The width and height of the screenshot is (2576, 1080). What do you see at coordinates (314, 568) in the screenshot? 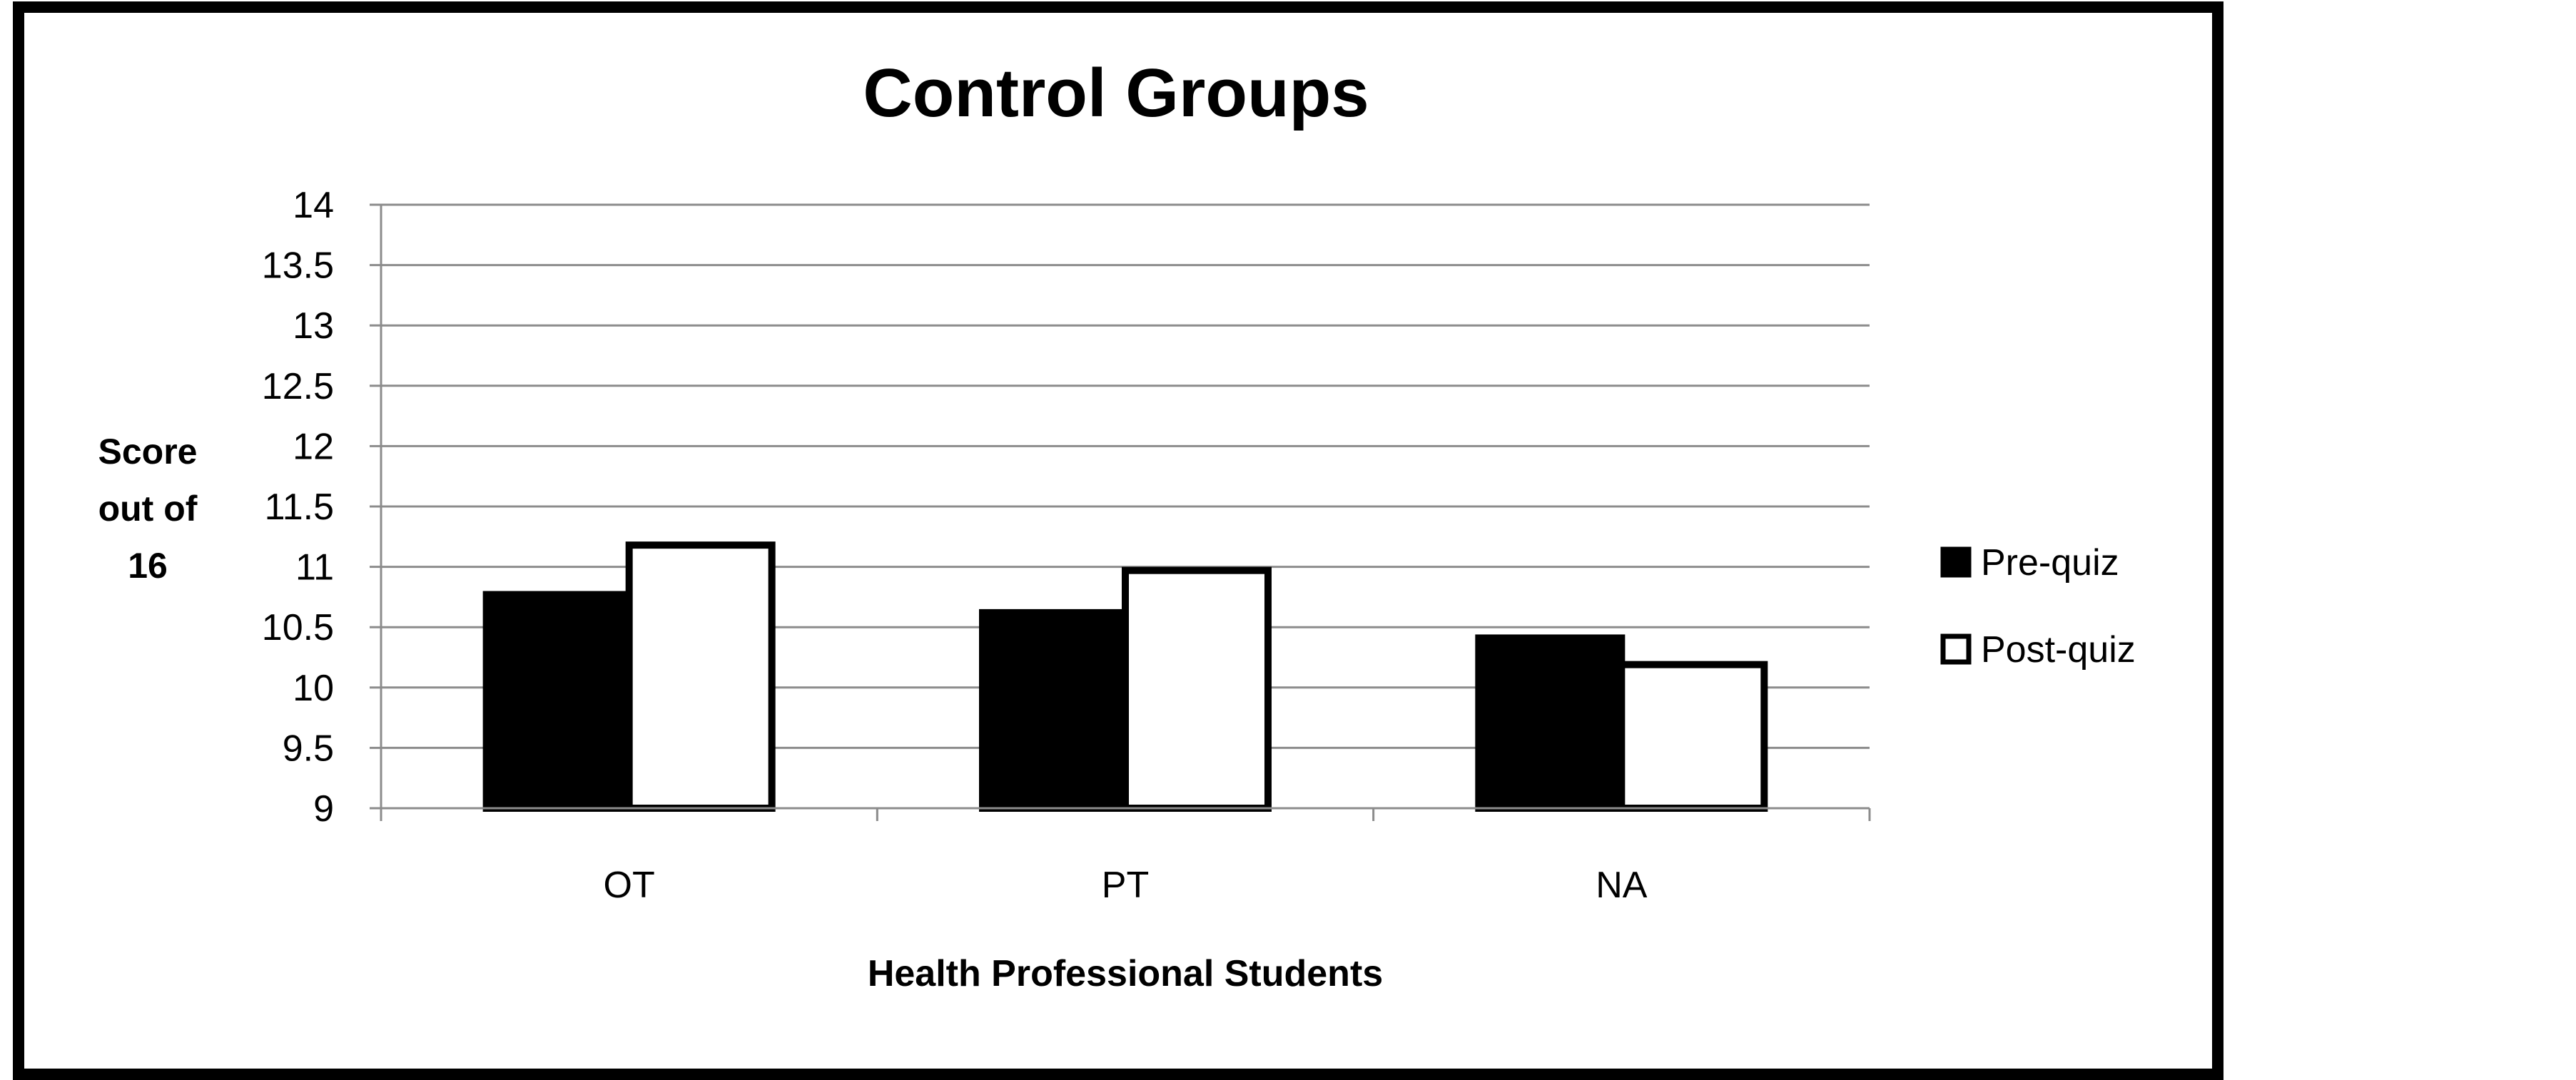
I see `y-tick-label: 11` at bounding box center [314, 568].